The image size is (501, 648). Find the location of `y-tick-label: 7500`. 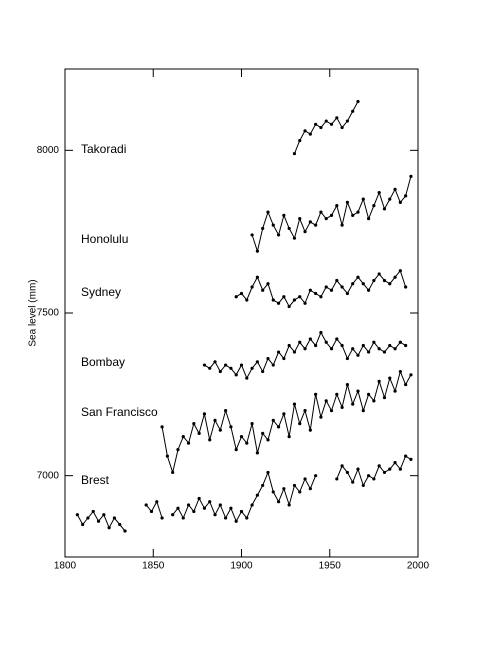

y-tick-label: 7500 is located at coordinates (48, 313).